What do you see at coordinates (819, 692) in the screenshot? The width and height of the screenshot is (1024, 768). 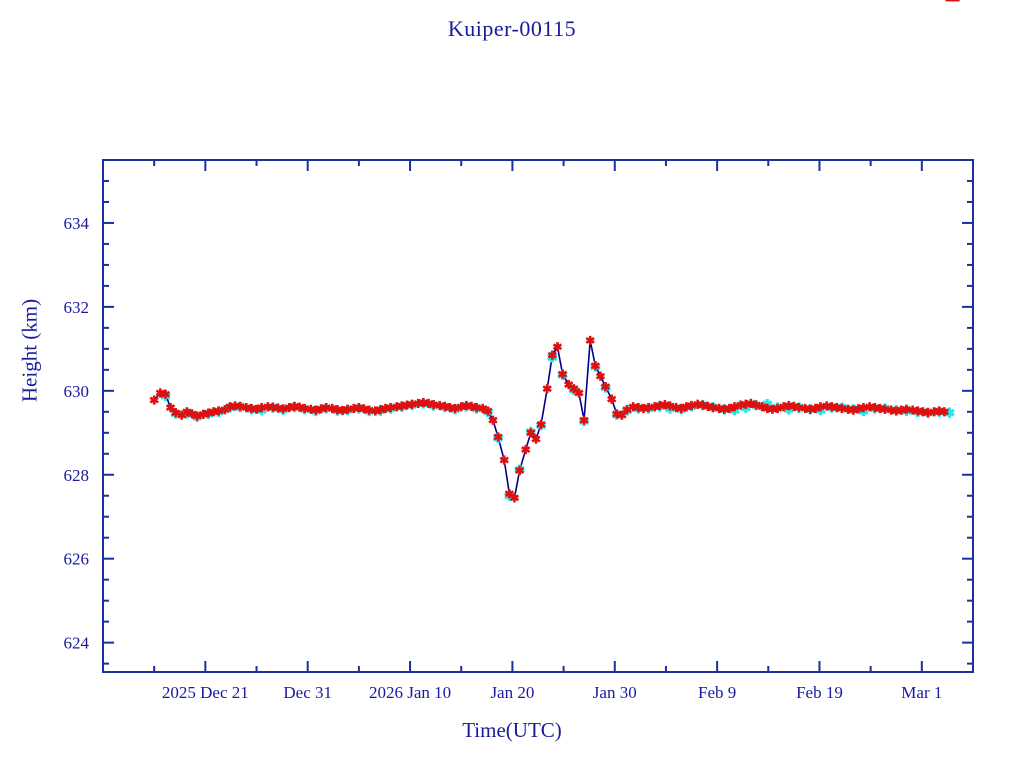 I see `x-tick-label: Feb 19` at bounding box center [819, 692].